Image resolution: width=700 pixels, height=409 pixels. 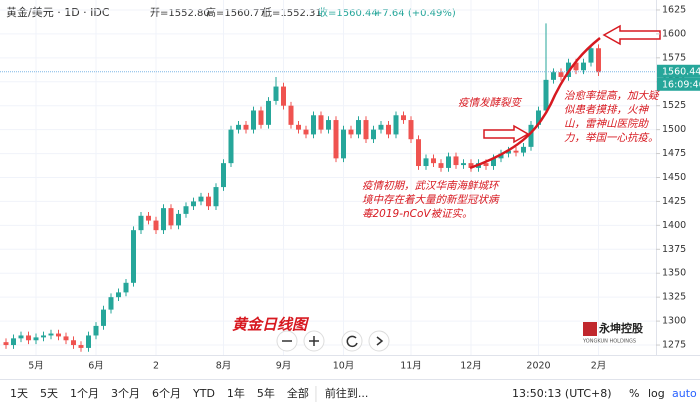 I want to click on scroll, so click(x=379, y=341).